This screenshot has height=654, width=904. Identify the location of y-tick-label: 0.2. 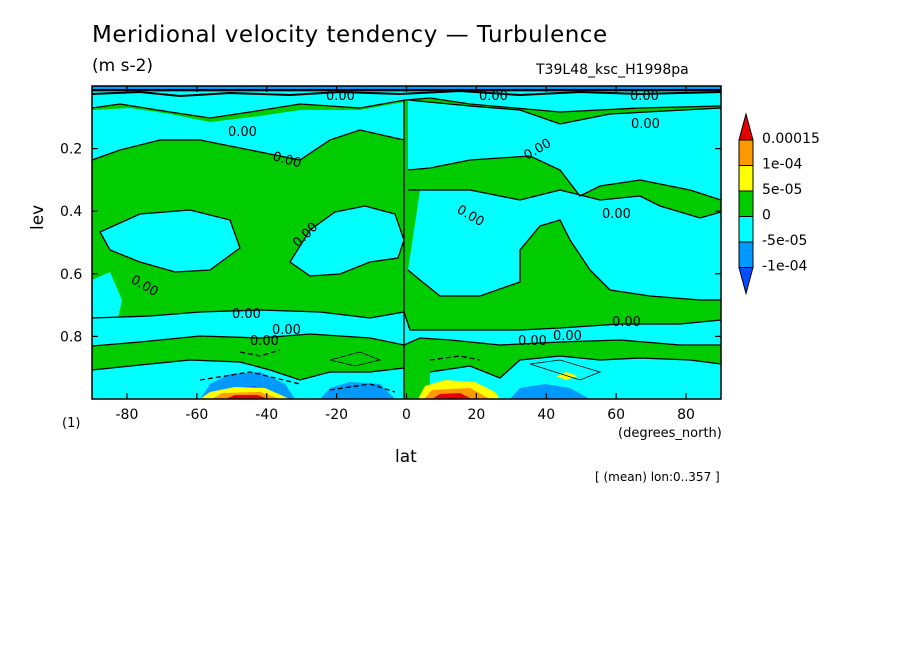
(71, 150).